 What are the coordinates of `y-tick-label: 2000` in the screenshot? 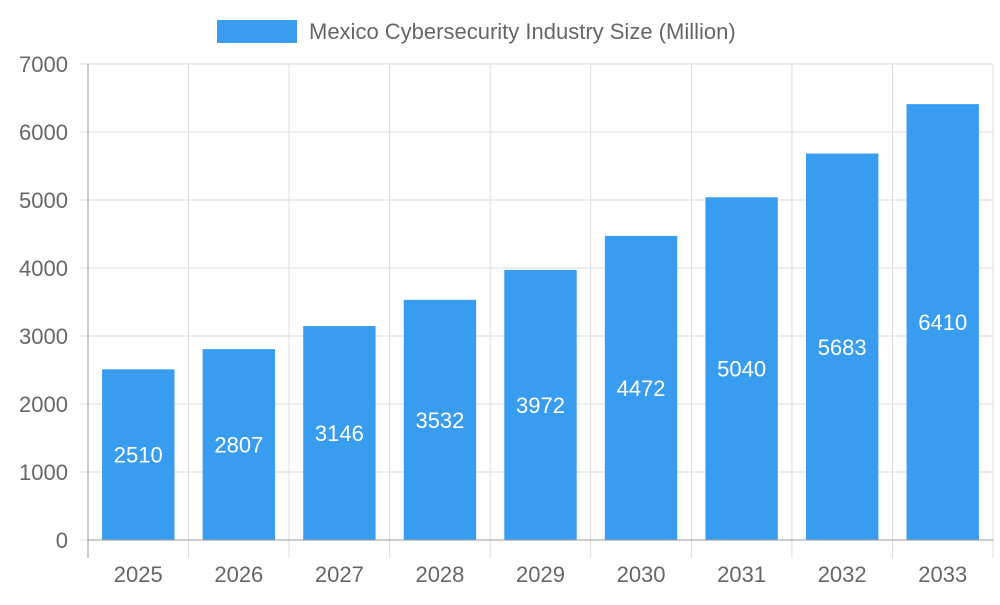 It's located at (43, 404).